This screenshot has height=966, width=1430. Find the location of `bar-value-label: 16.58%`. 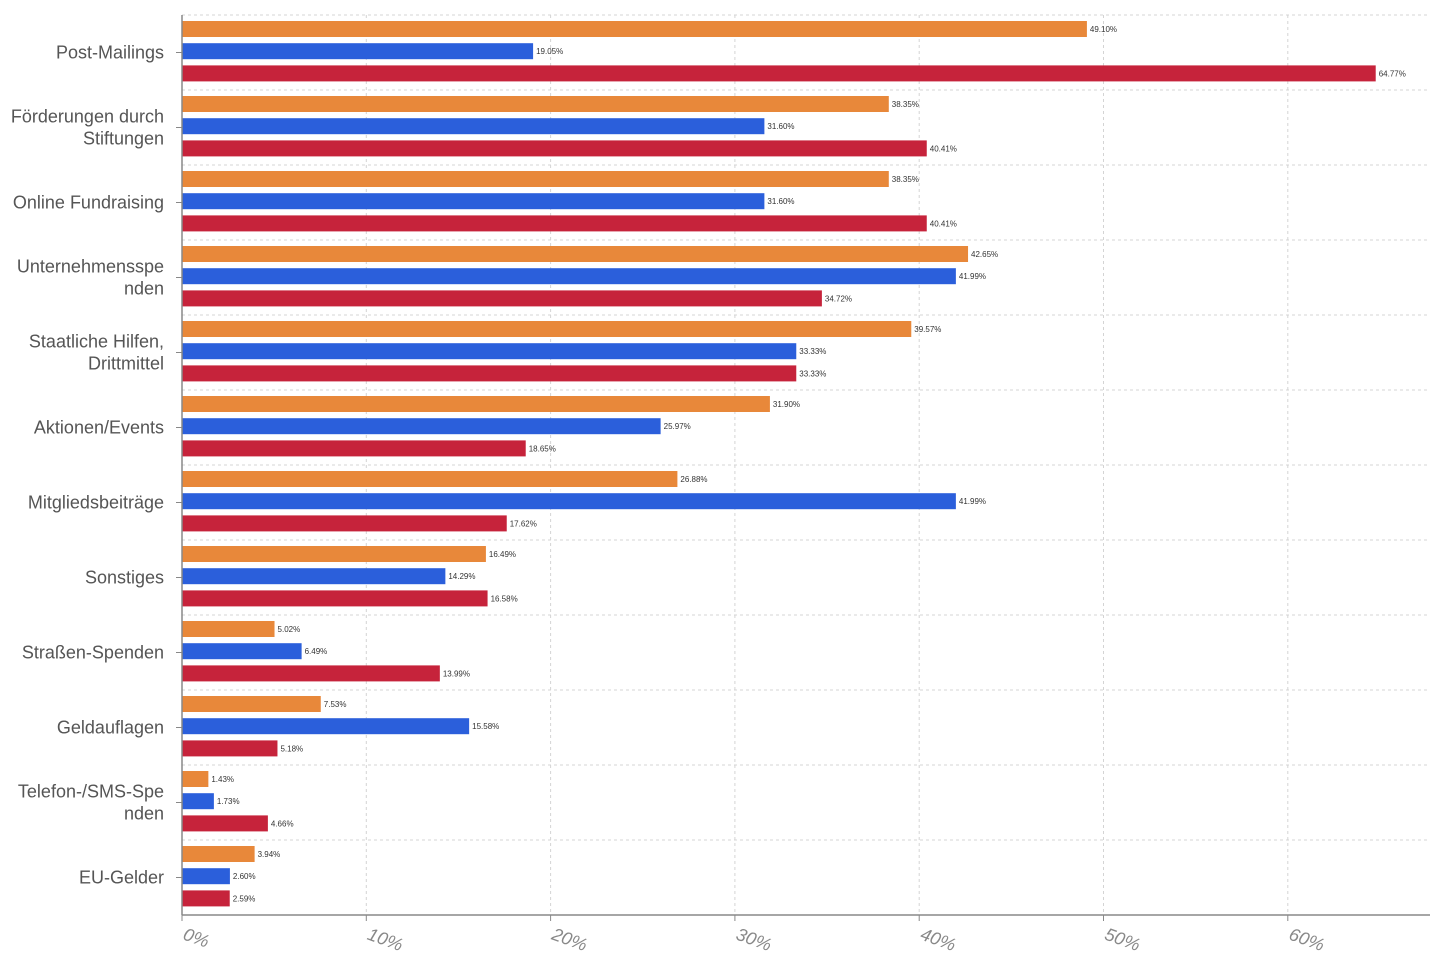

bar-value-label: 16.58% is located at coordinates (504, 598).